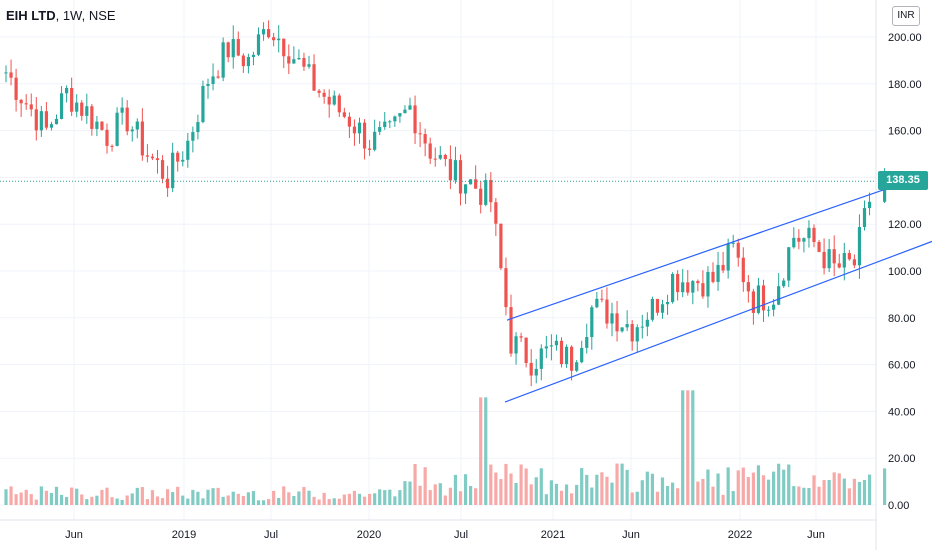 The width and height of the screenshot is (932, 550). What do you see at coordinates (816, 535) in the screenshot?
I see `time-tick-label: Jun` at bounding box center [816, 535].